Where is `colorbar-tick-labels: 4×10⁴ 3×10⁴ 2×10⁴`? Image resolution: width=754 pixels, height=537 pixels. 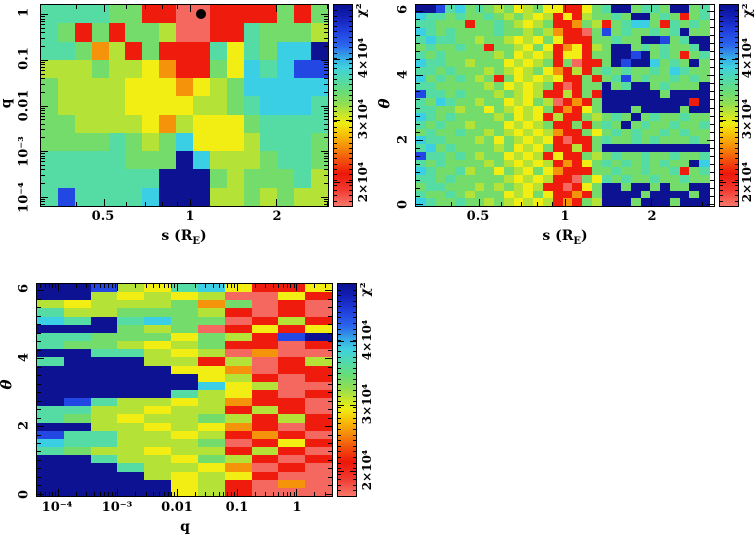 colorbar-tick-labels: 4×10⁴ 3×10⁴ 2×10⁴ is located at coordinates (747, 105).